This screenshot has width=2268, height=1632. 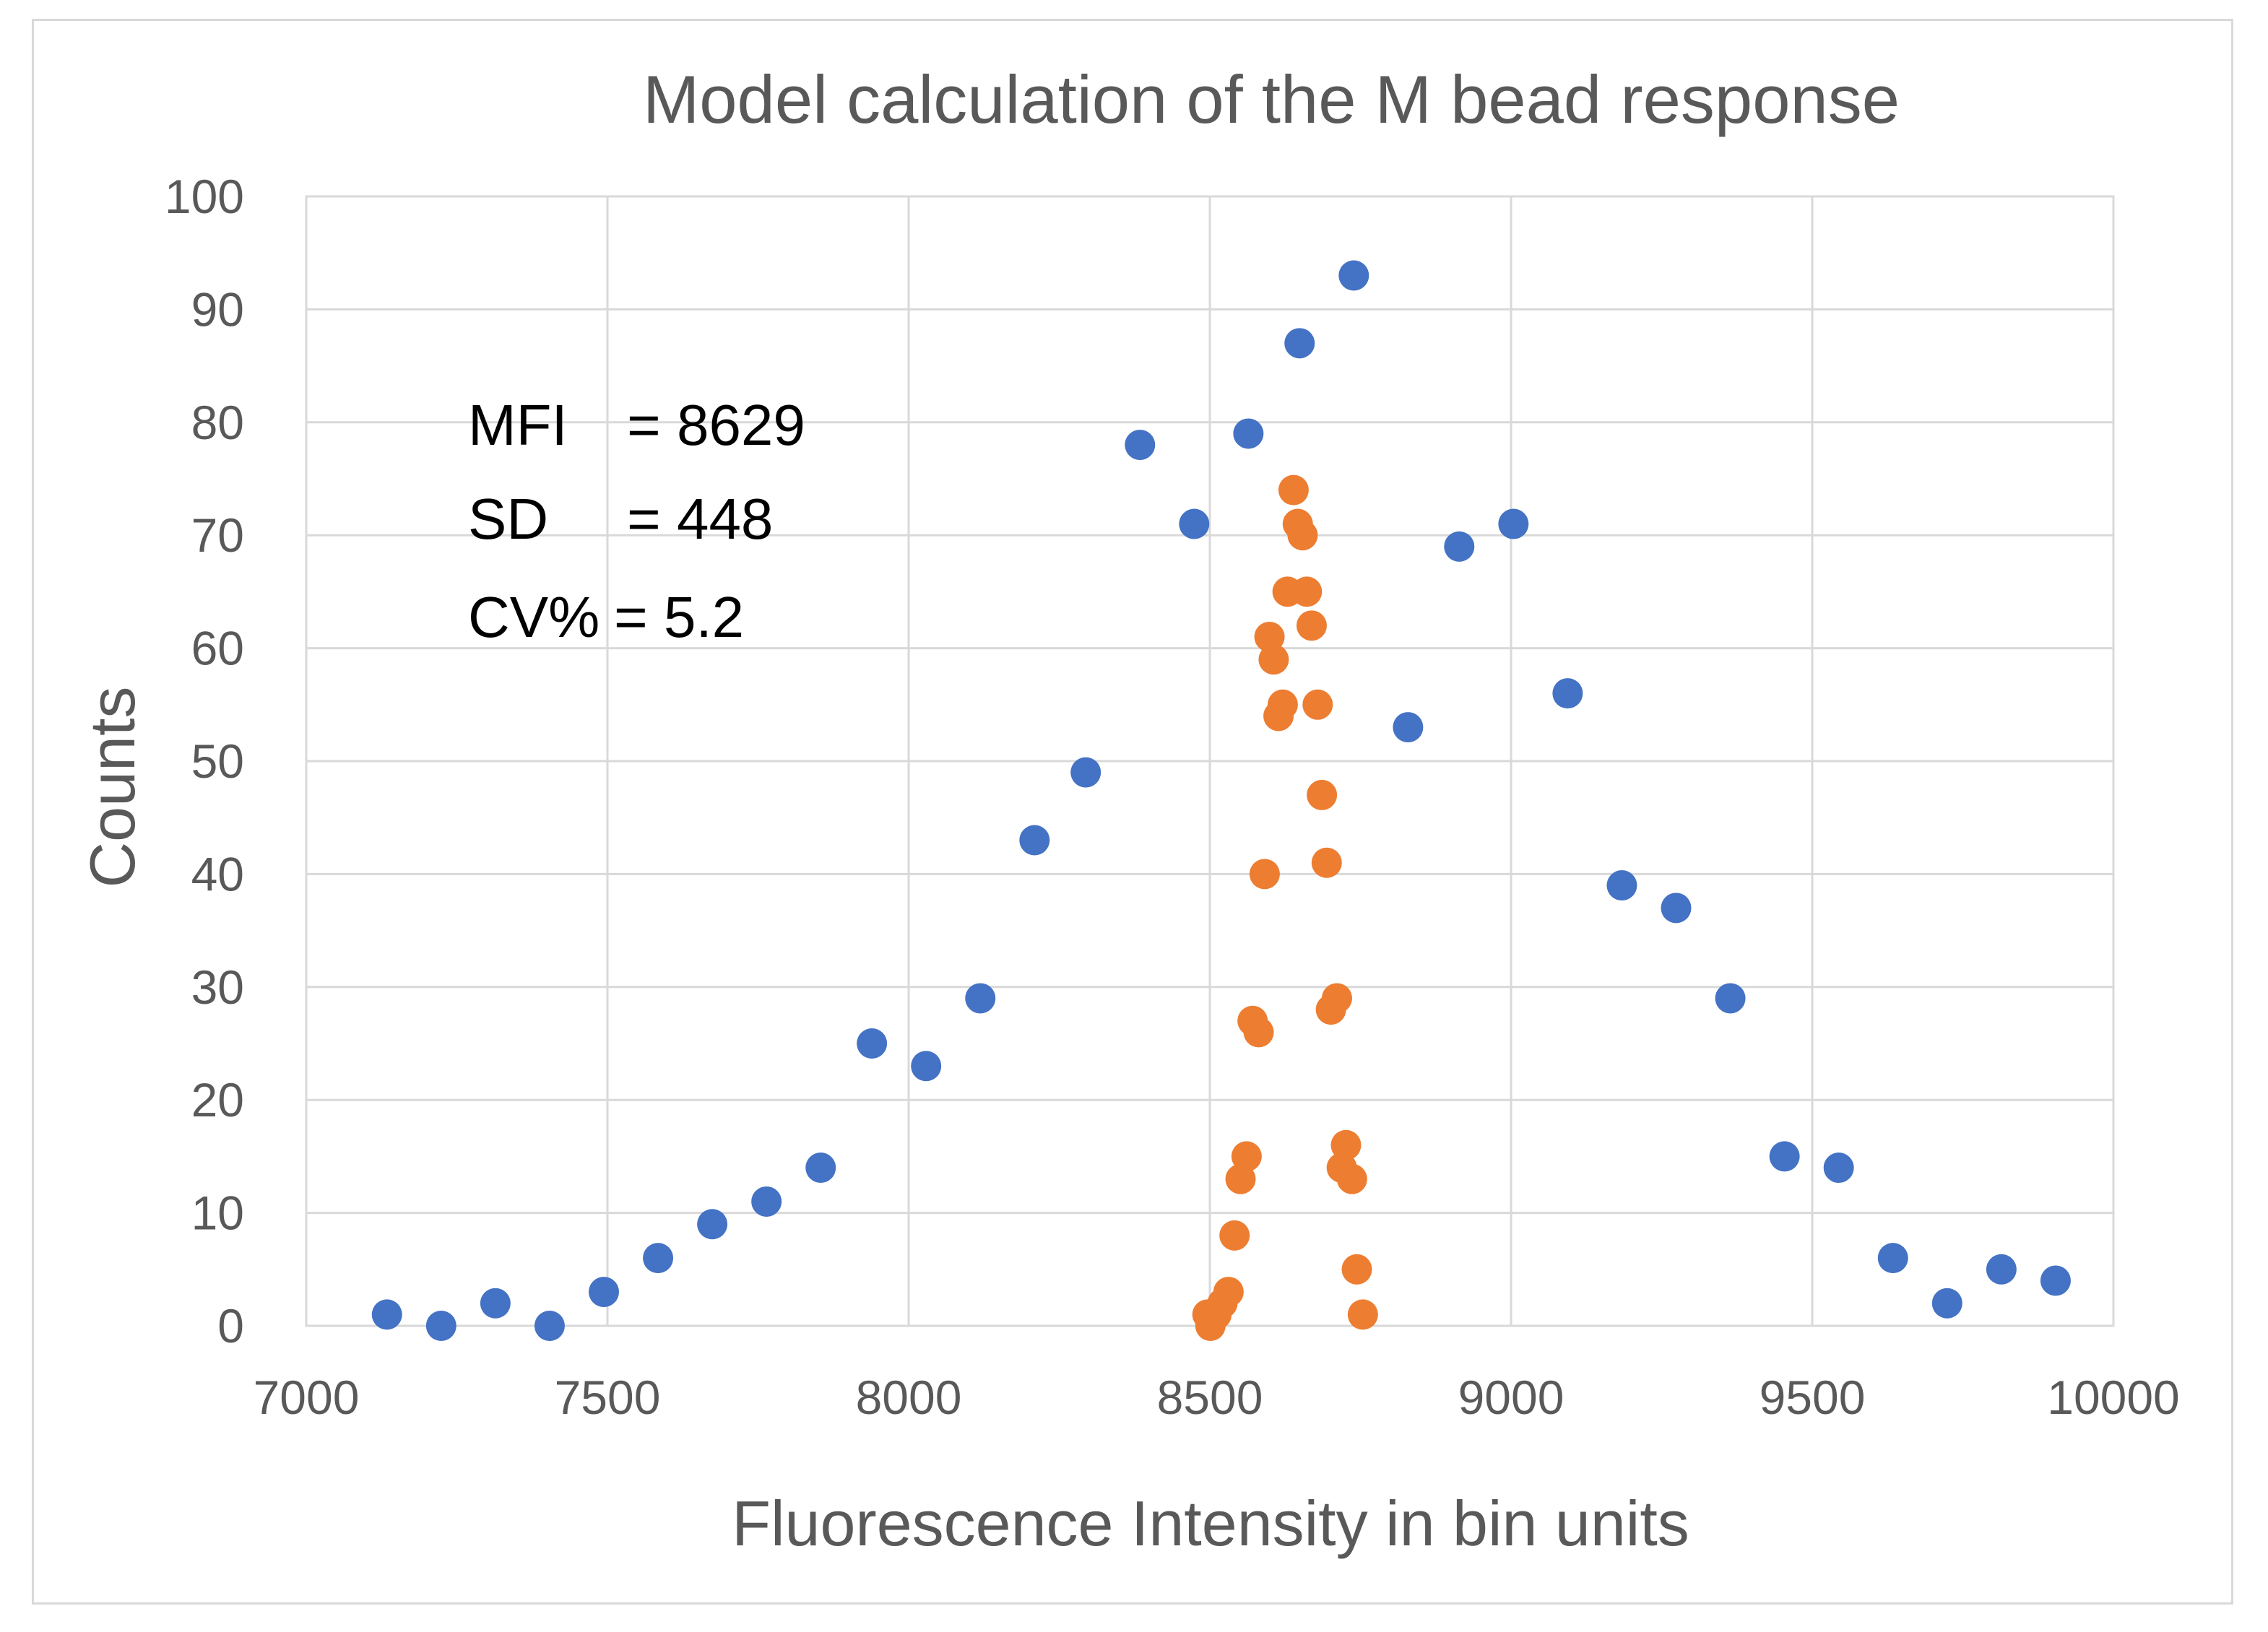 I want to click on x-tick-label: 8000, so click(x=909, y=1397).